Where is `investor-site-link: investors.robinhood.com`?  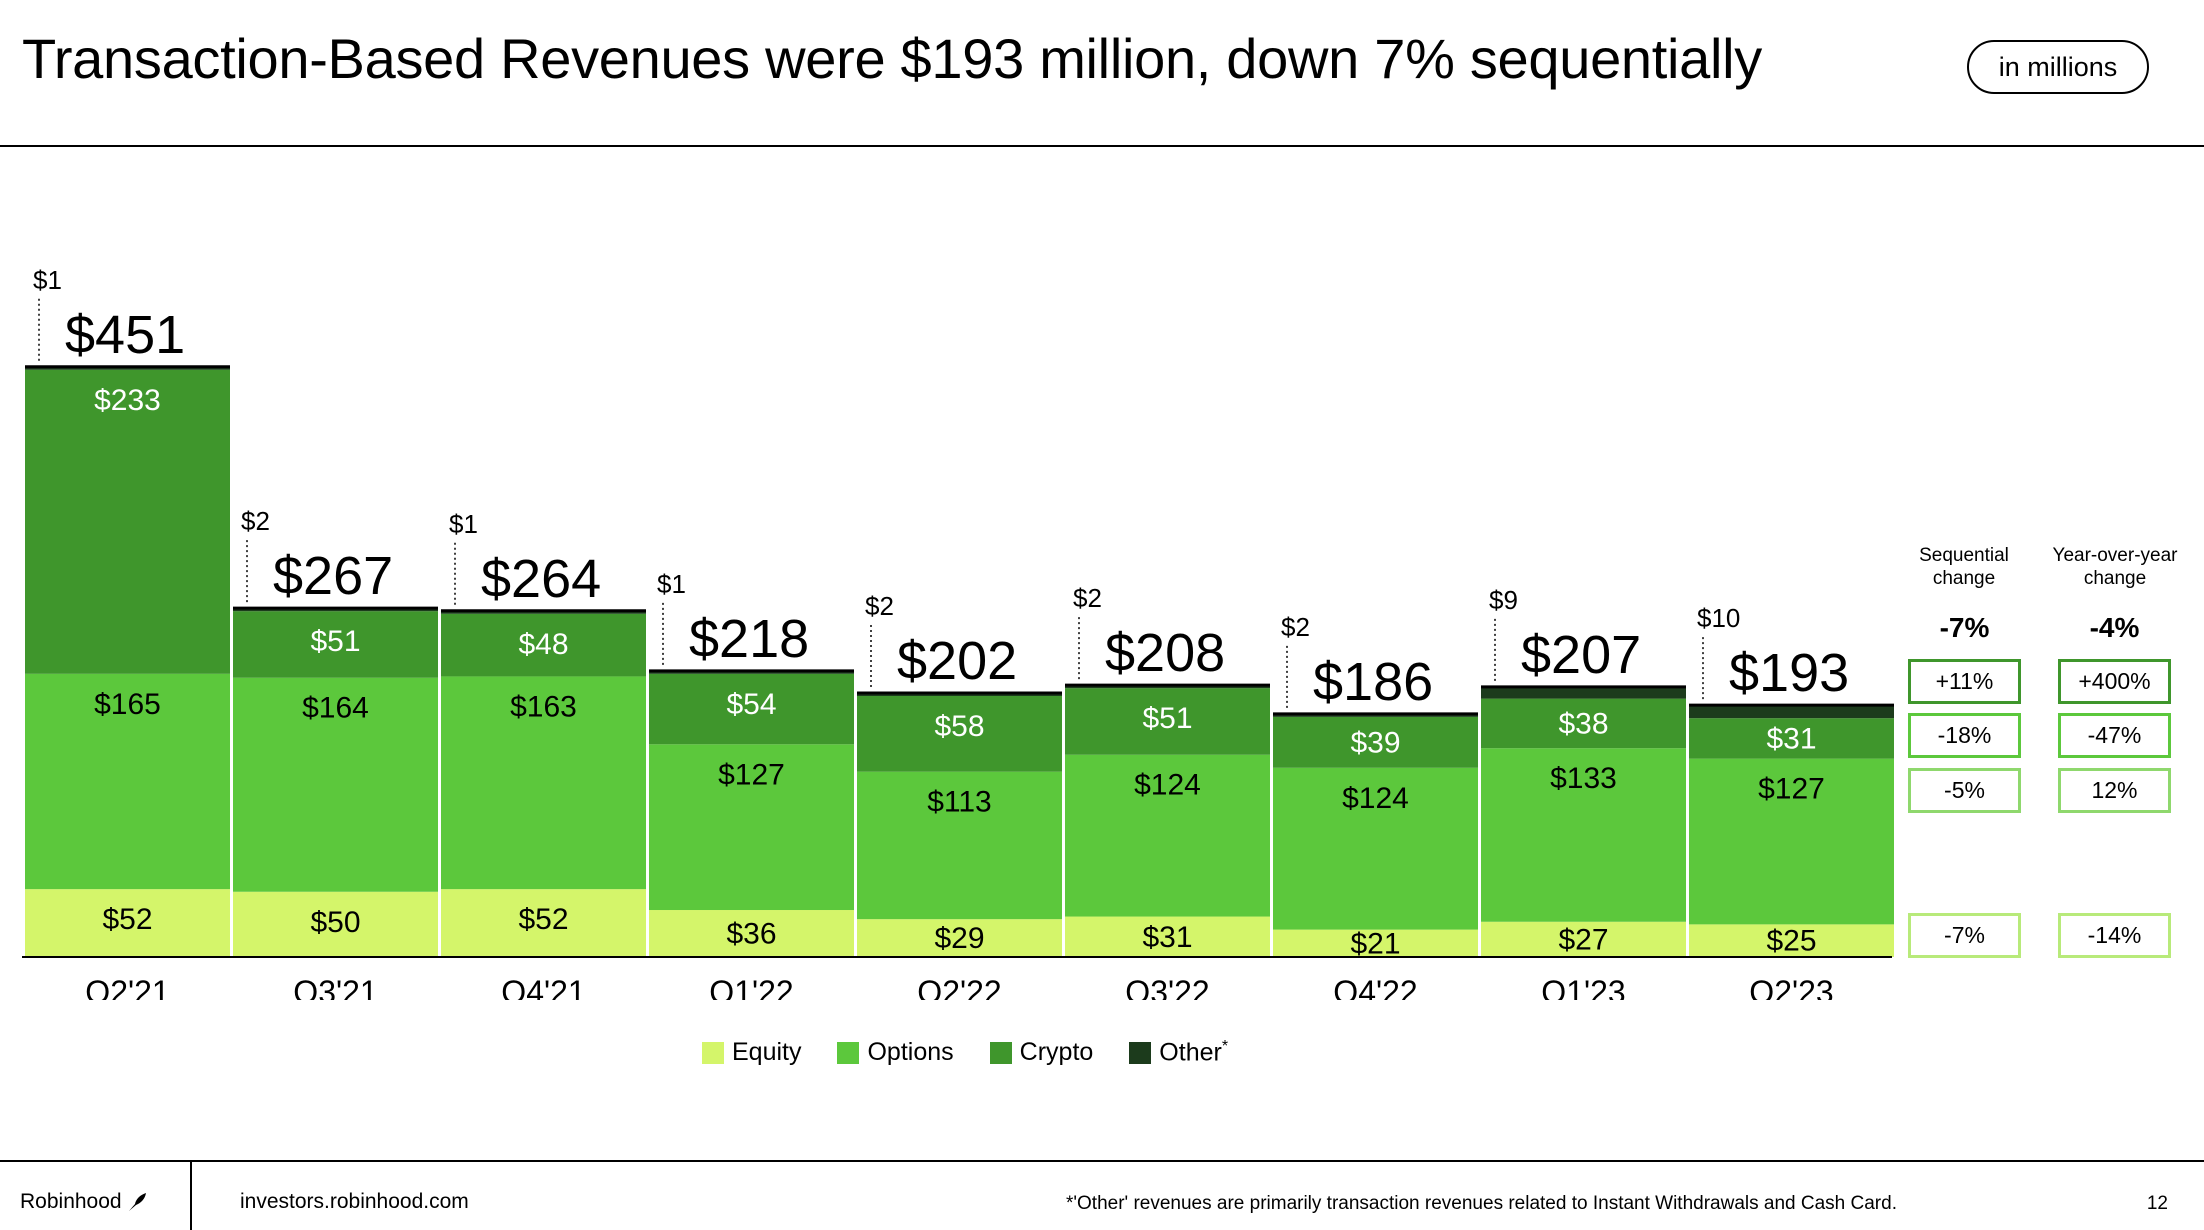 investor-site-link: investors.robinhood.com is located at coordinates (354, 1201).